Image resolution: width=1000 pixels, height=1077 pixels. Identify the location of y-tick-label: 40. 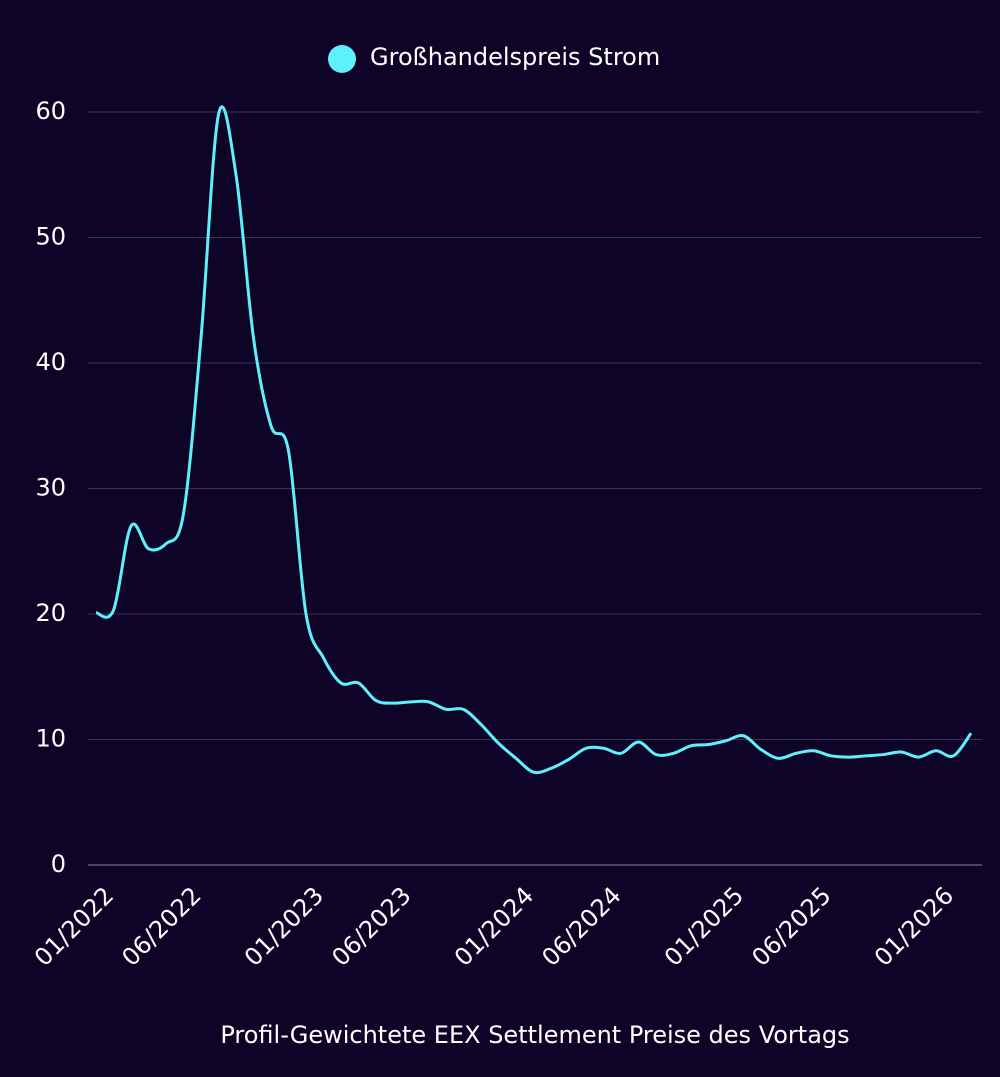
(50, 362).